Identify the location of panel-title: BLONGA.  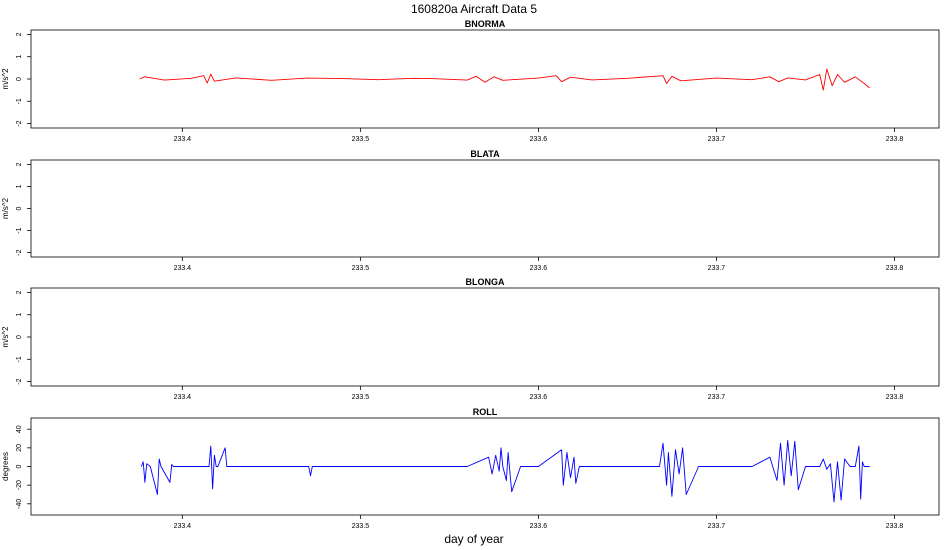
(485, 282).